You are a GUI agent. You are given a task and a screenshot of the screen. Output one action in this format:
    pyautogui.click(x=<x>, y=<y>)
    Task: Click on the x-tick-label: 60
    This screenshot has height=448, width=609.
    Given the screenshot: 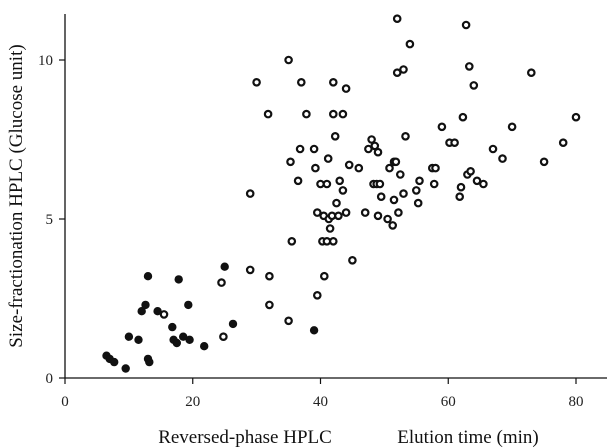 What is the action you would take?
    pyautogui.click(x=448, y=402)
    